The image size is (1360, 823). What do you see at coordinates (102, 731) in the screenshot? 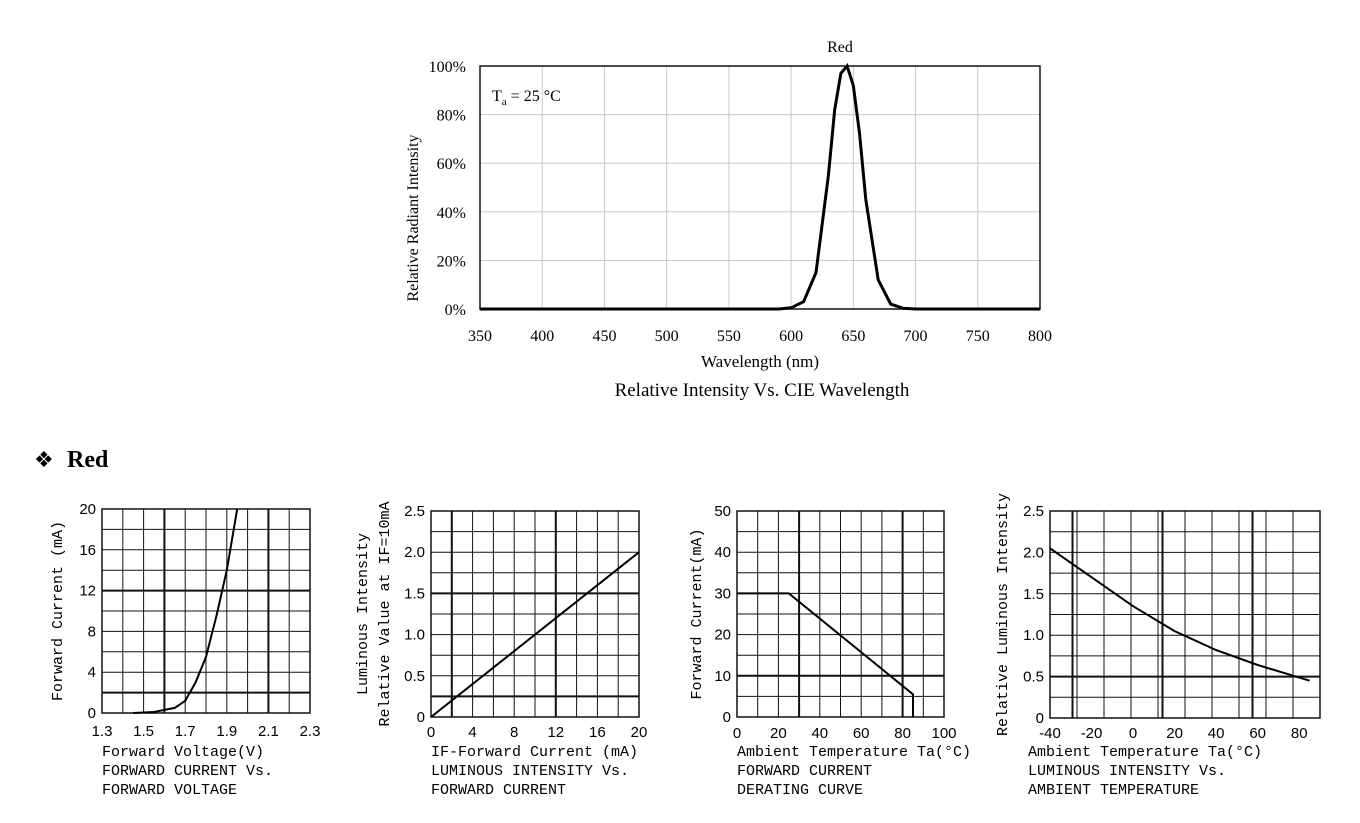
I see `x-tick-label: 1.3` at bounding box center [102, 731].